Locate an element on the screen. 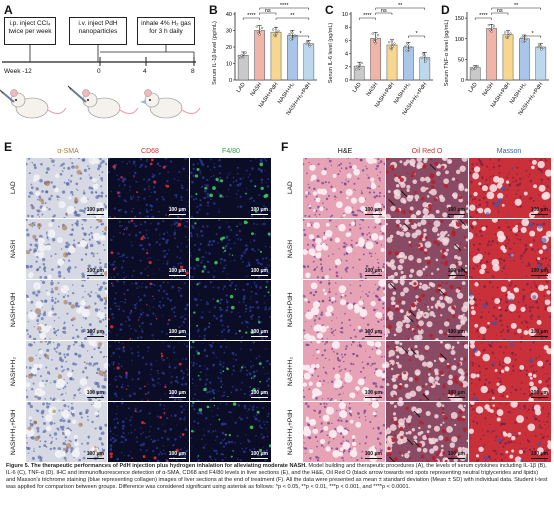 The width and height of the screenshot is (554, 531). sig-label: ** is located at coordinates (400, 6).